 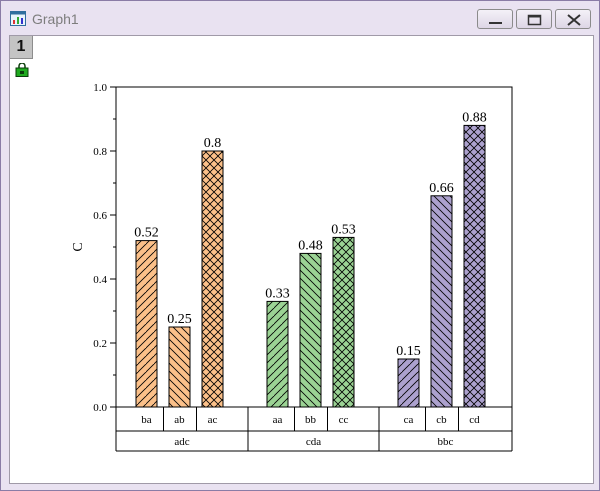 I want to click on maximize-button, so click(x=534, y=19).